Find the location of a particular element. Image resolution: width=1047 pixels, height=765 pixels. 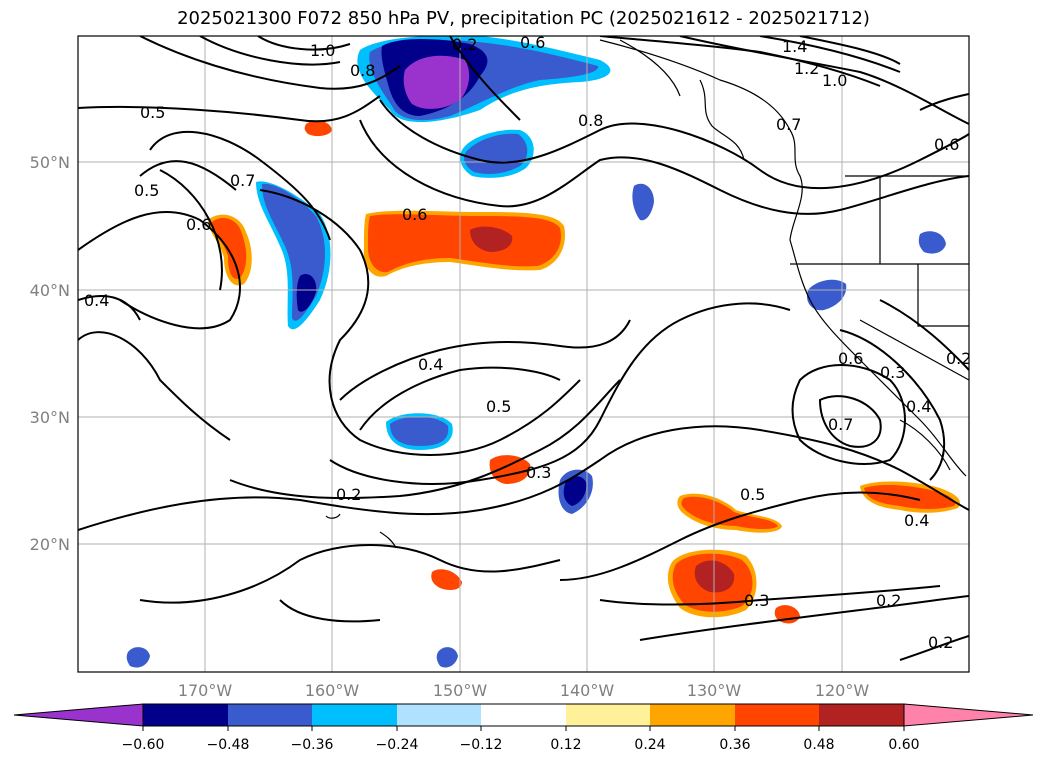

colorbar-ticks is located at coordinates (523, 728).